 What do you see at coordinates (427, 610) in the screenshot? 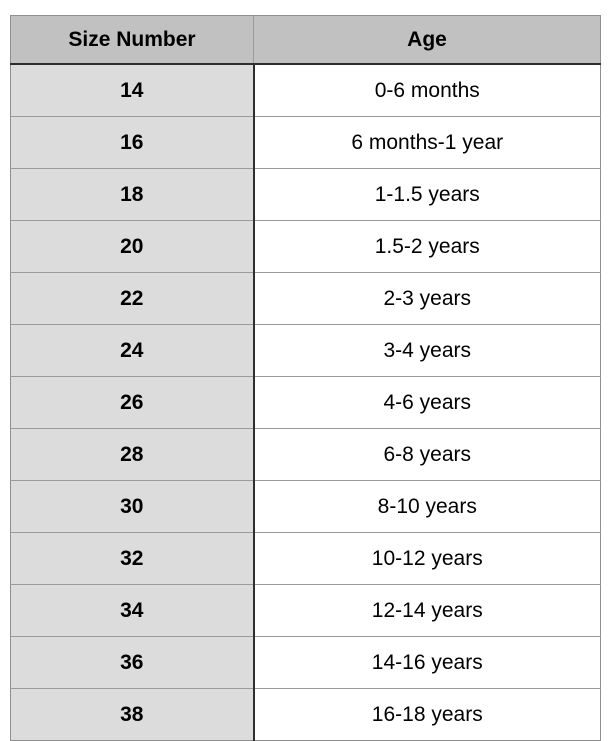
I see `age-cell: 12-14 years` at bounding box center [427, 610].